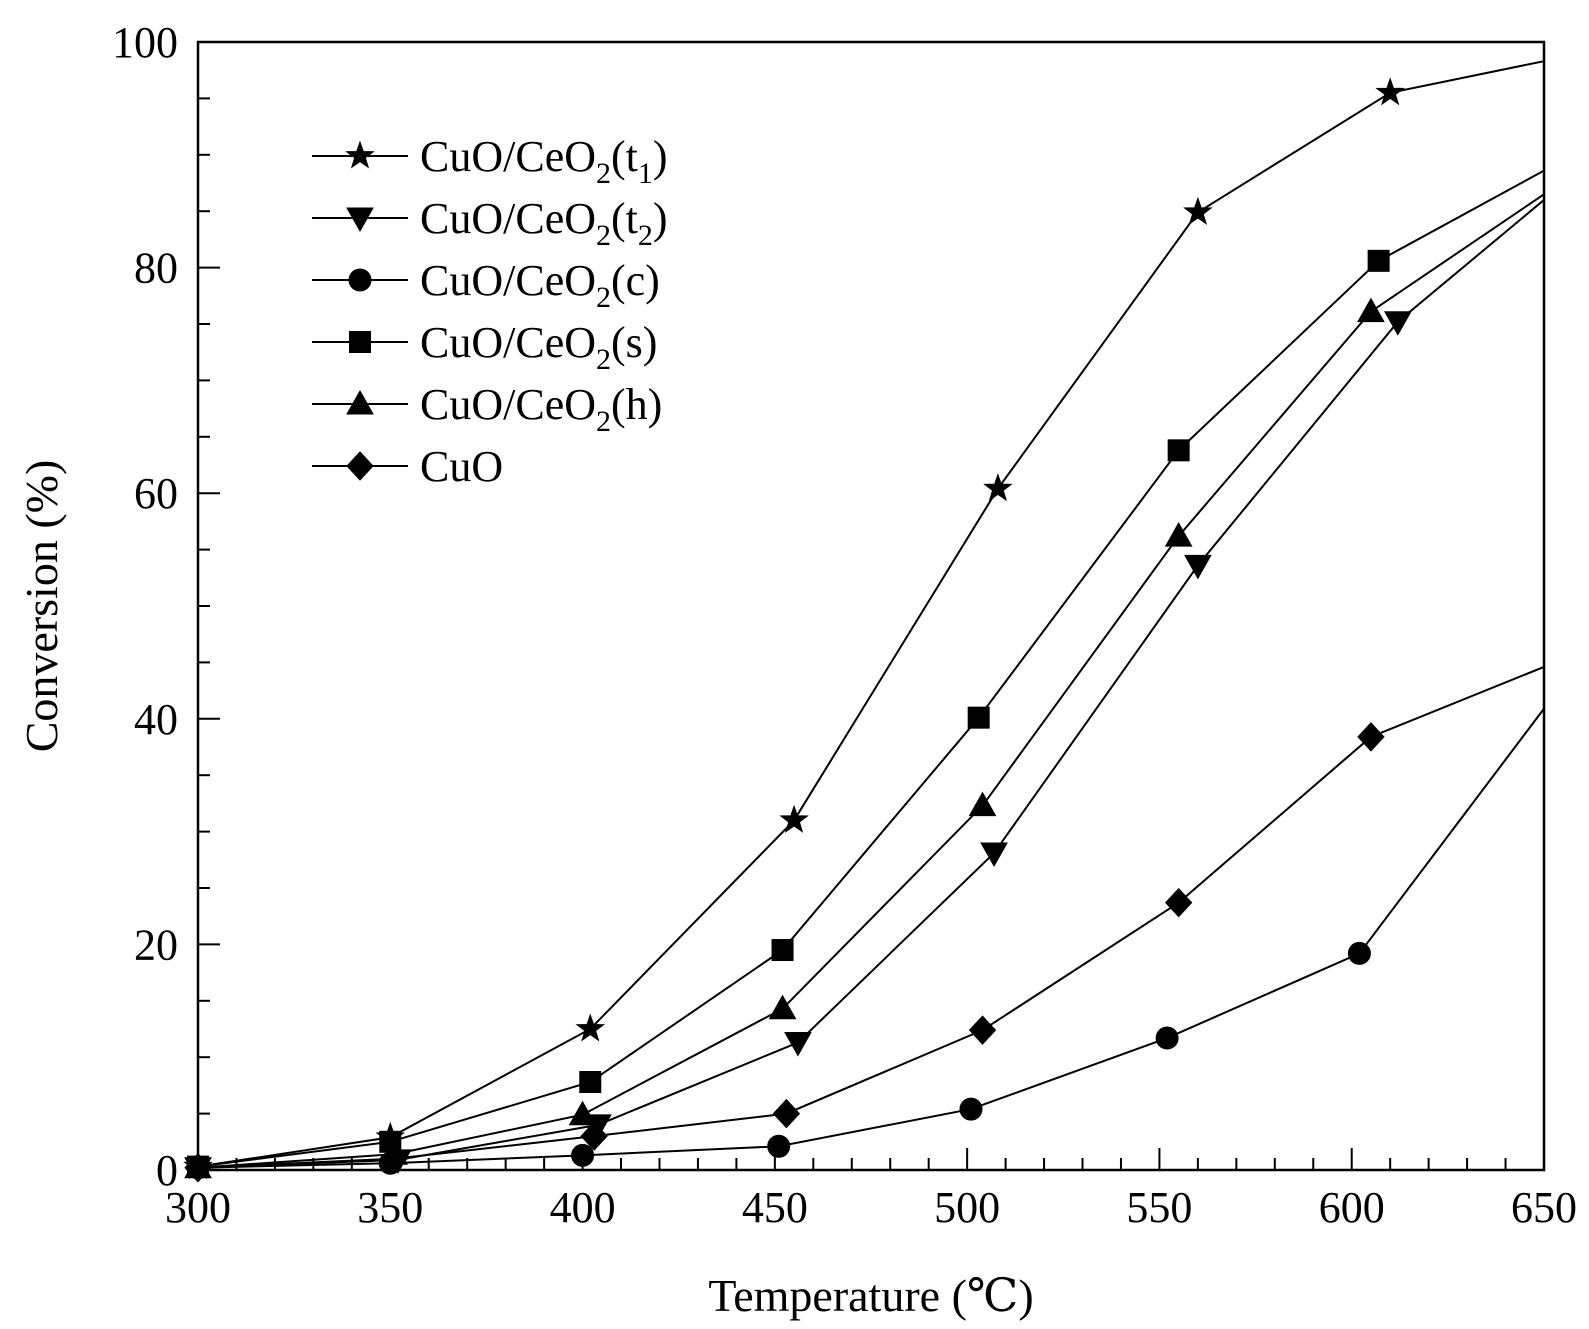 The image size is (1589, 1329). What do you see at coordinates (870, 1295) in the screenshot?
I see `x-axis-title: Temperature (℃)` at bounding box center [870, 1295].